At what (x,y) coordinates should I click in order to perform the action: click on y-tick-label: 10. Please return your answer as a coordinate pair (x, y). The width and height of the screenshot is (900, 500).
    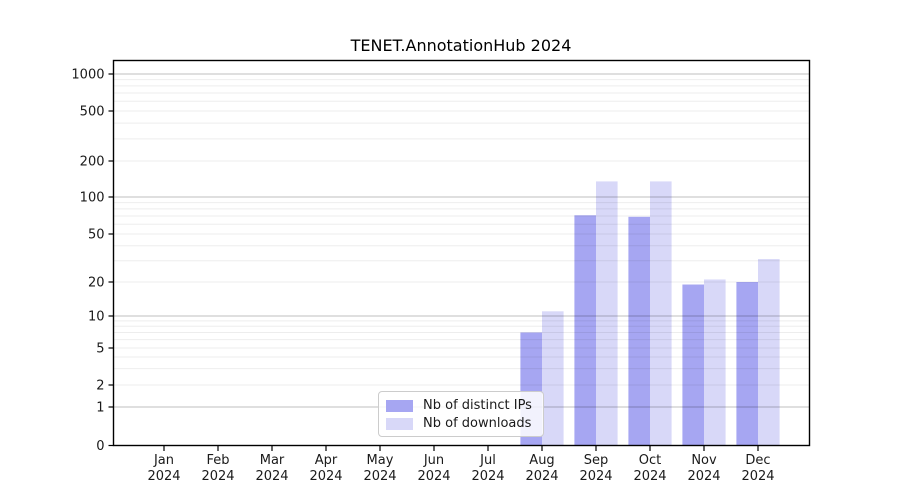
    Looking at the image, I should click on (96, 317).